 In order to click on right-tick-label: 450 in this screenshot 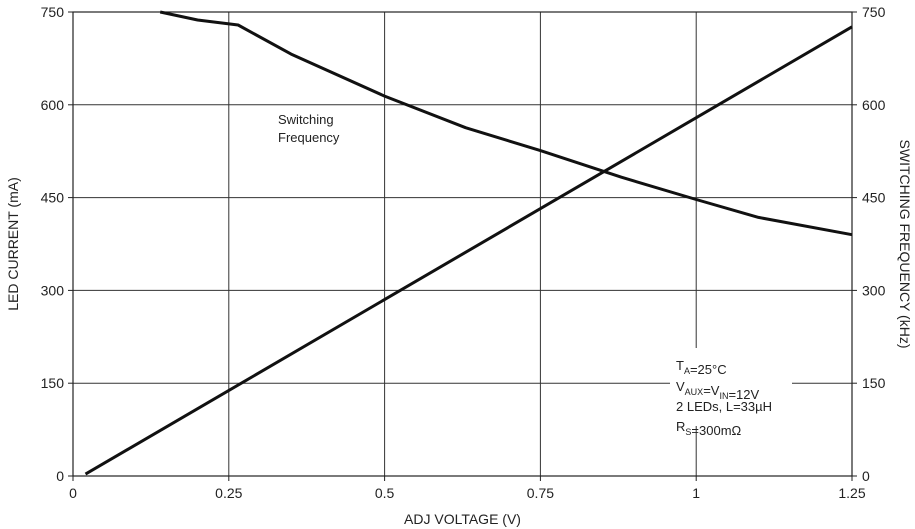, I will do `click(874, 198)`.